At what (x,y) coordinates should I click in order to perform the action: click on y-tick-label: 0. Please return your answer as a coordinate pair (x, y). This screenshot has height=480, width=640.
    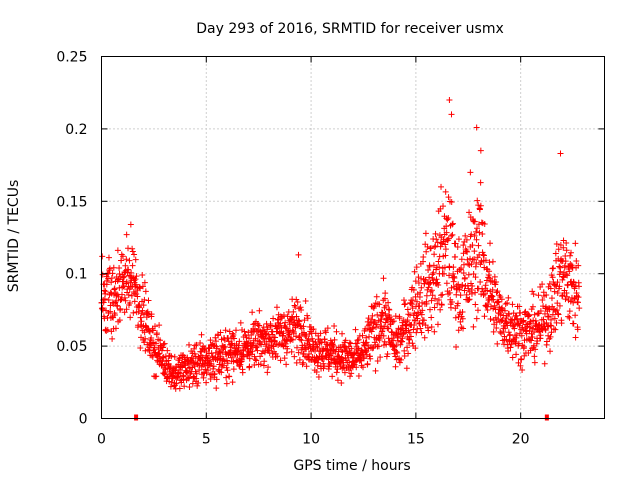
    Looking at the image, I should click on (83, 420).